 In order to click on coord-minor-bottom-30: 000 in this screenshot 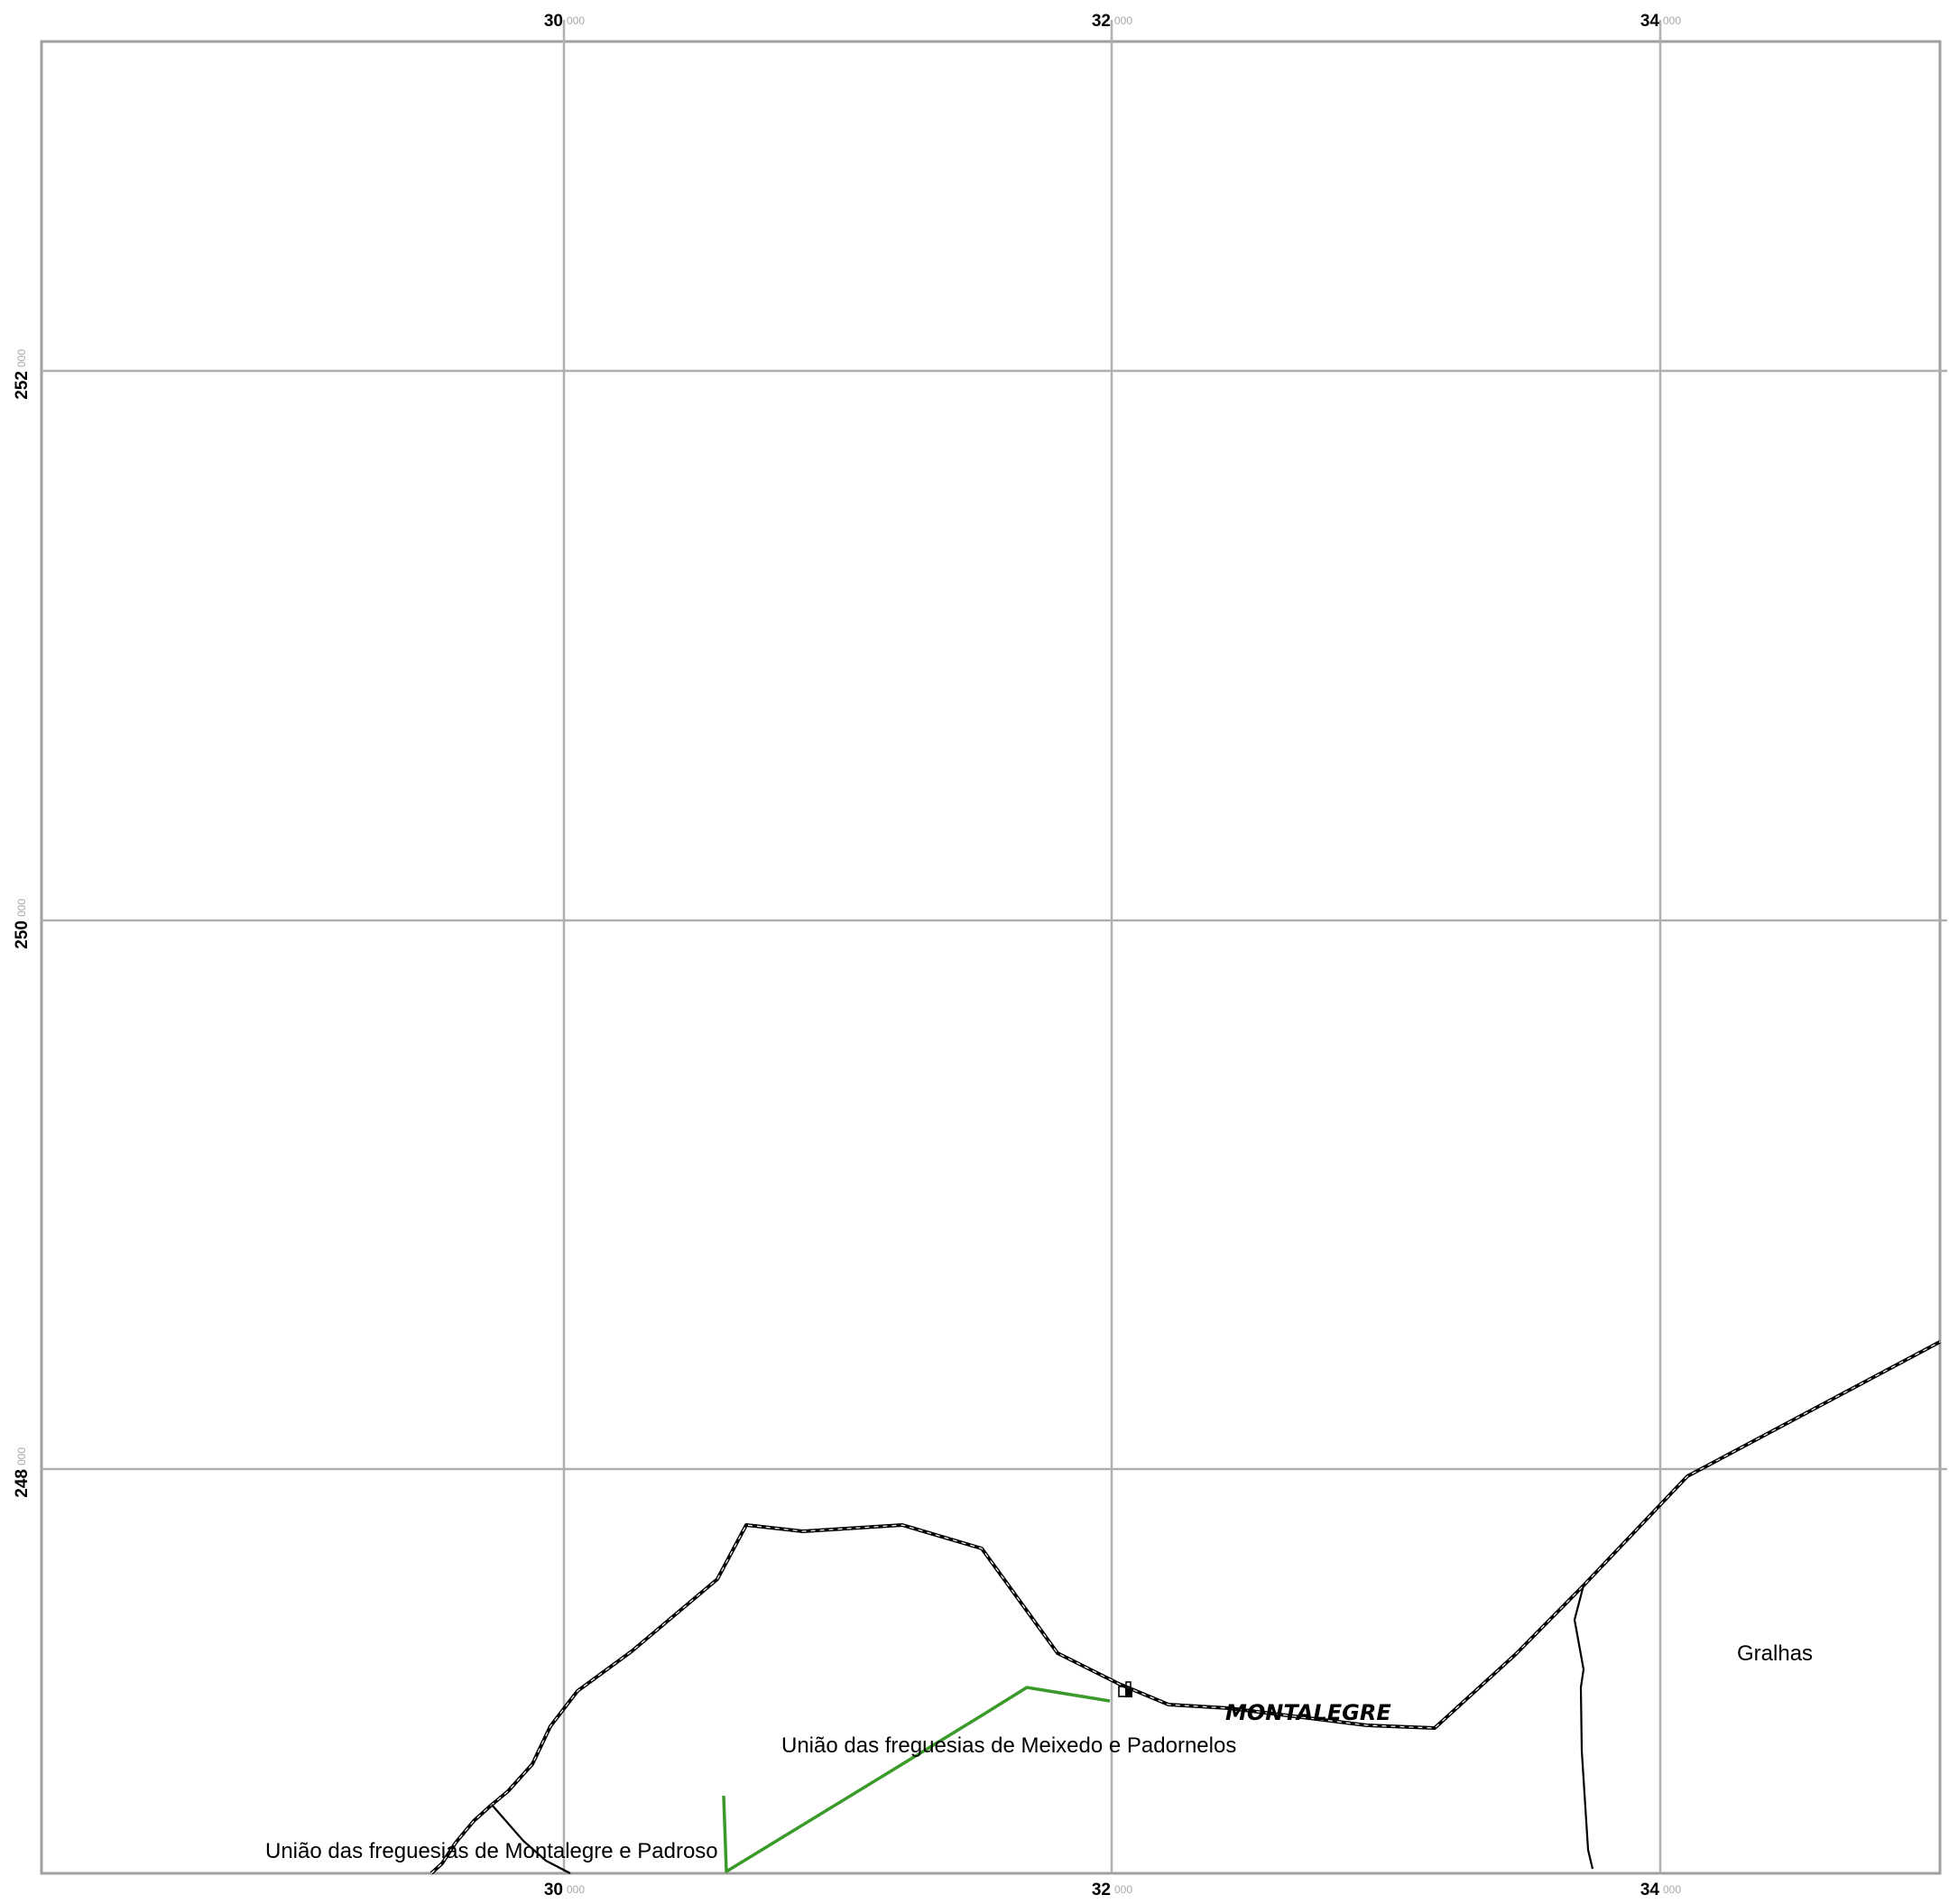, I will do `click(576, 1889)`.